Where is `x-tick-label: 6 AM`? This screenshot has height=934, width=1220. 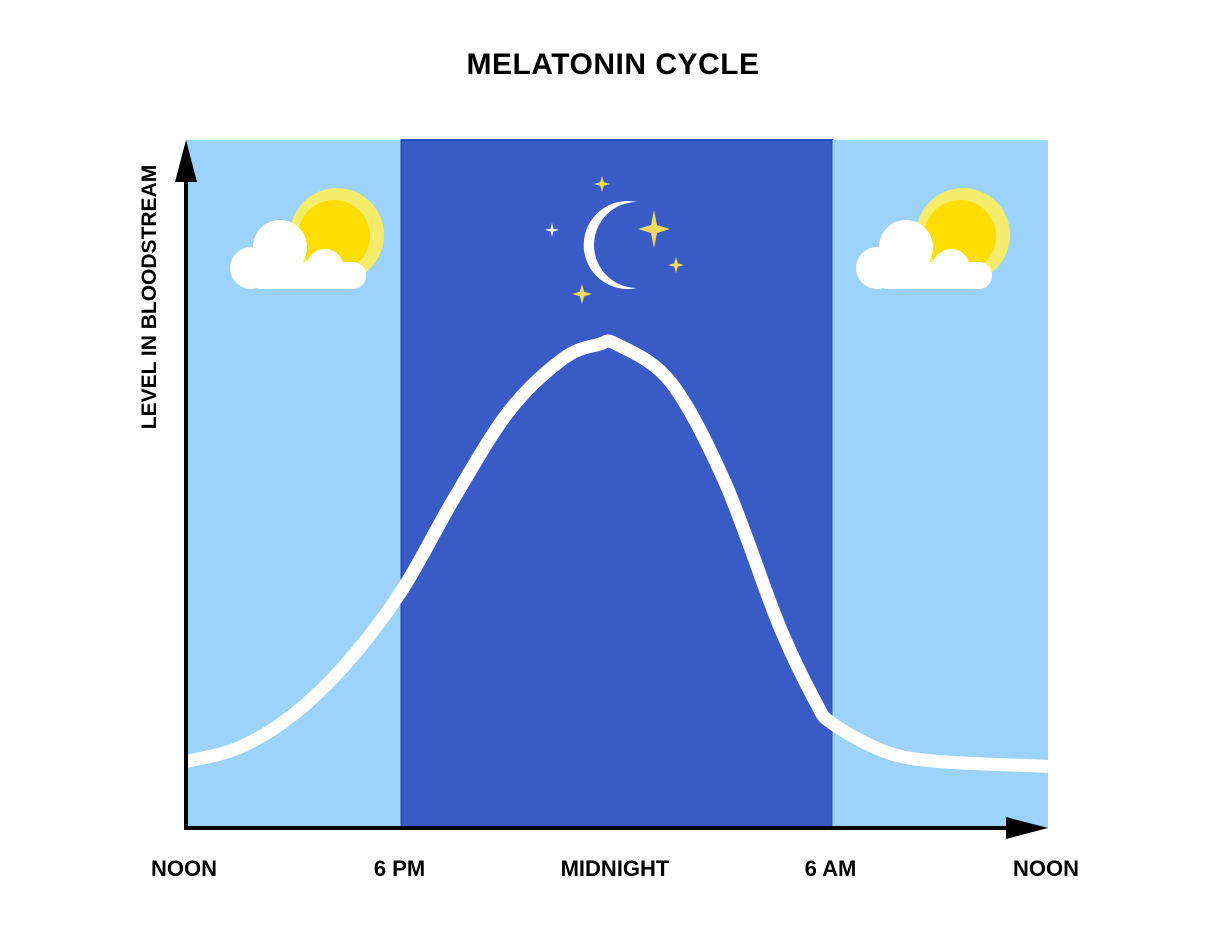
x-tick-label: 6 AM is located at coordinates (830, 868).